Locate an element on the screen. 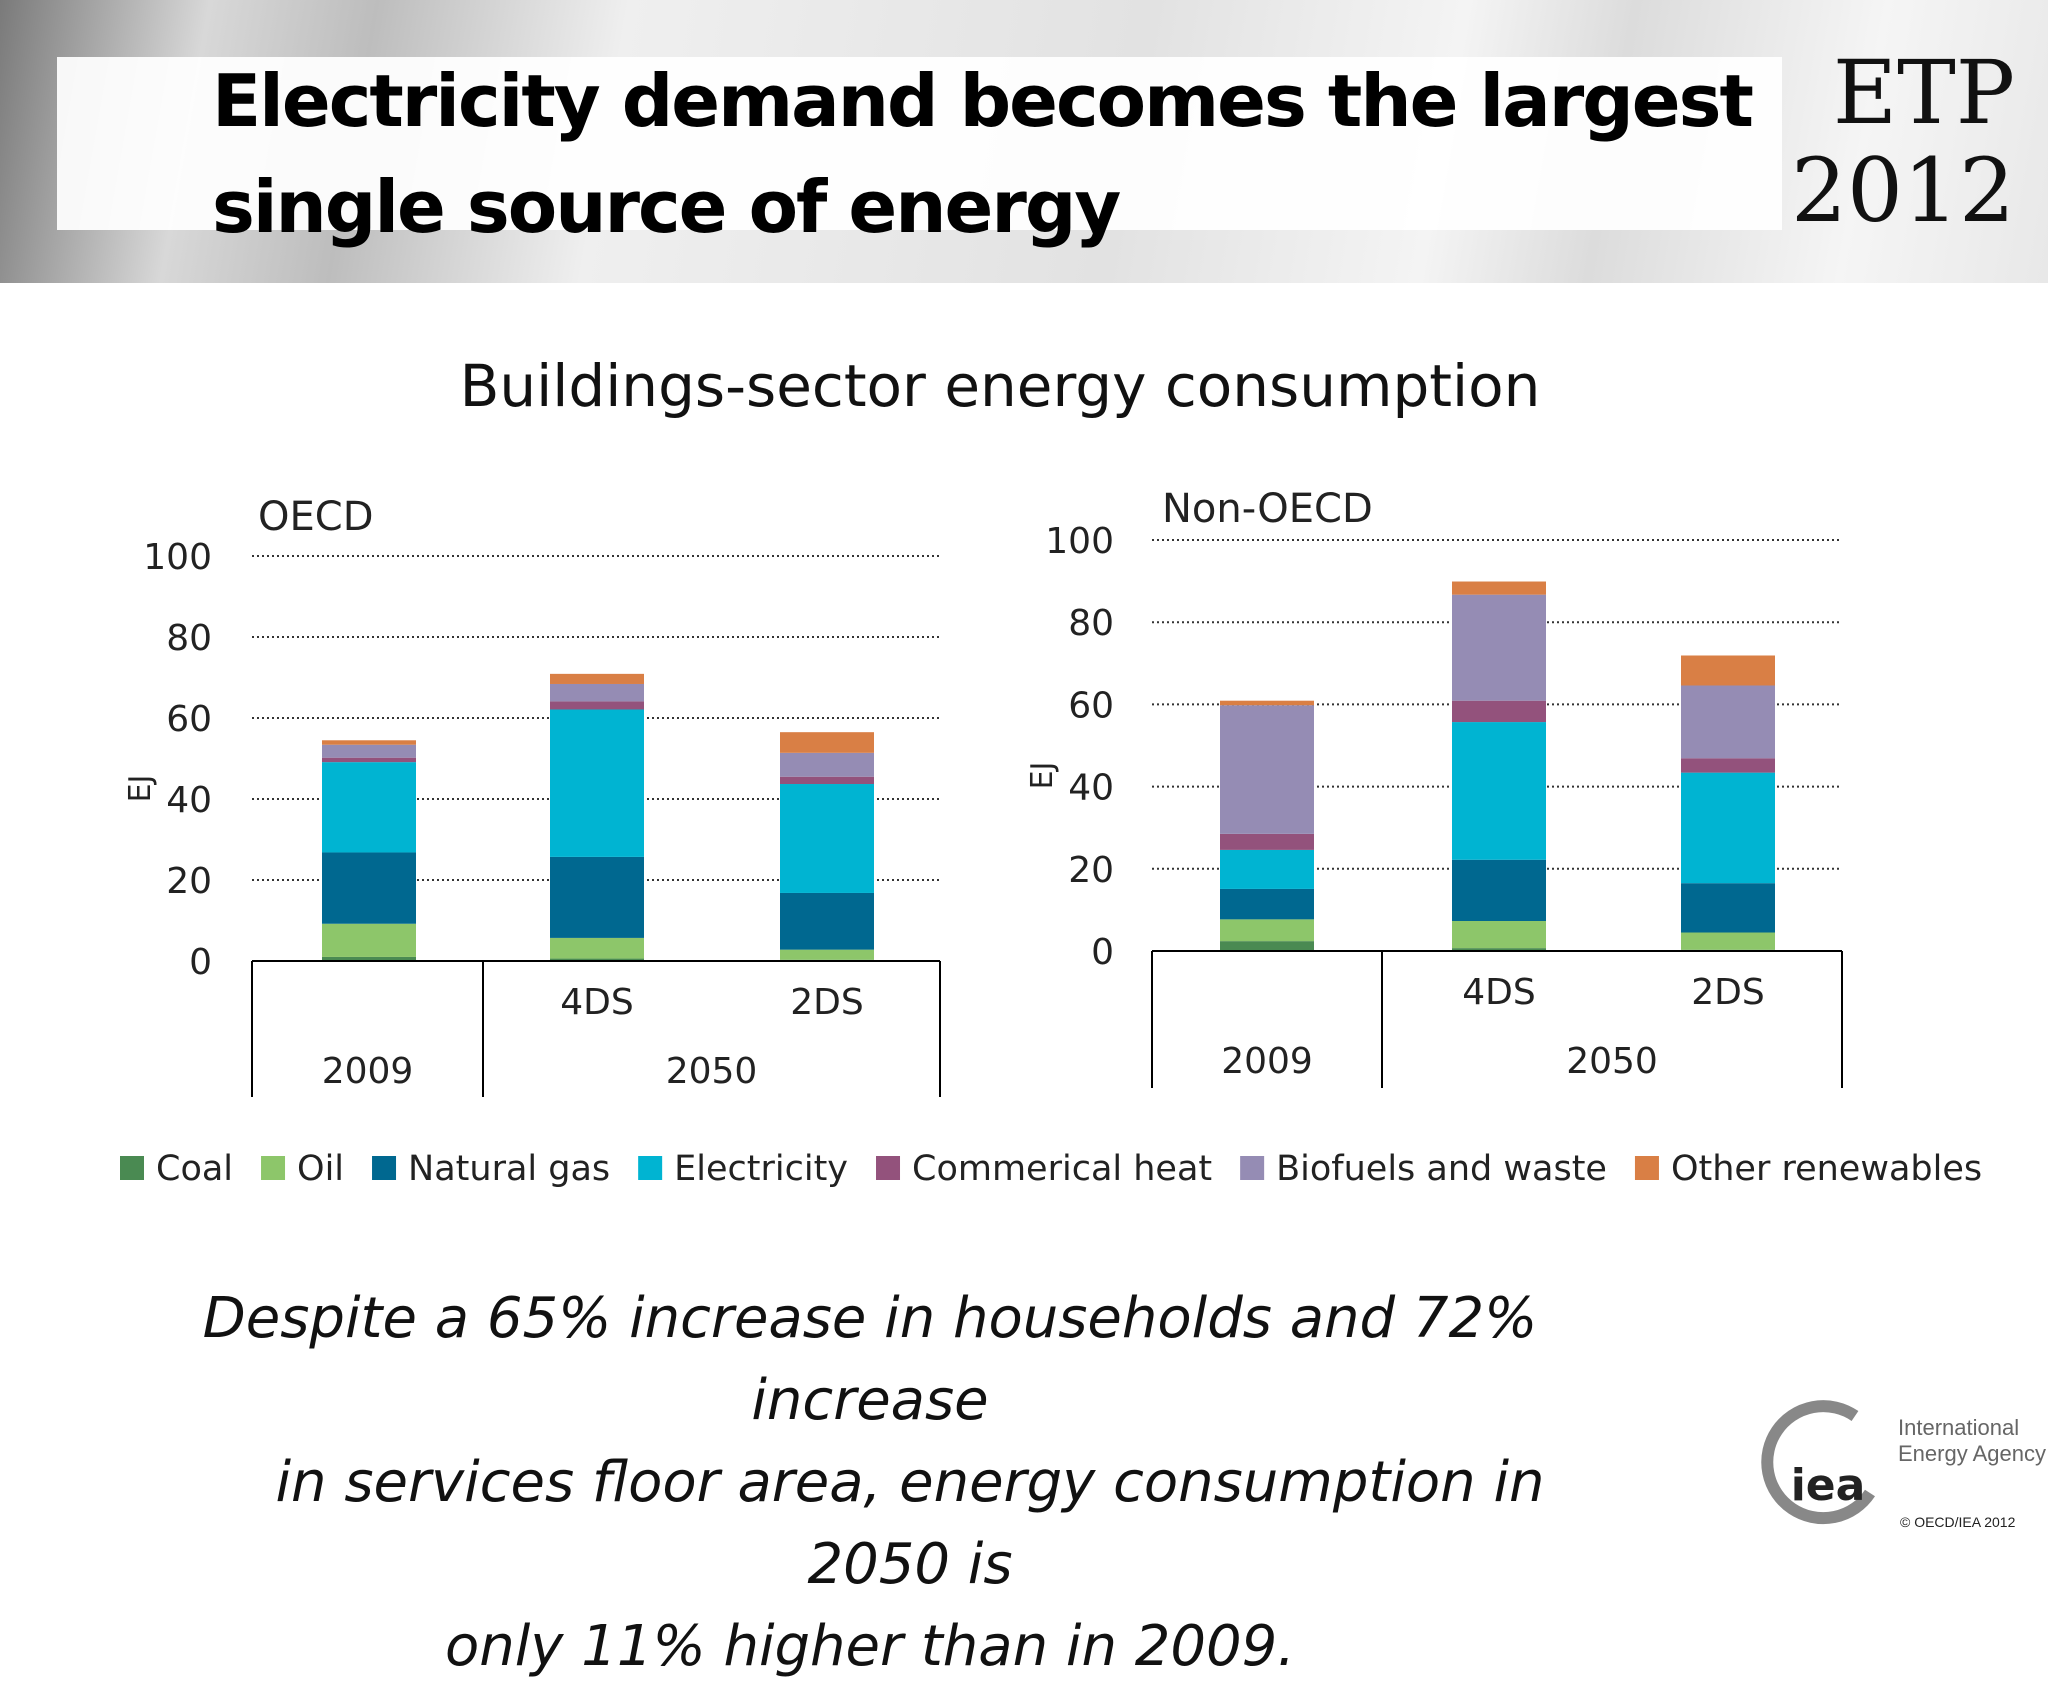 This screenshot has height=1688, width=2048. iea-logo-ring is located at coordinates (1818, 1462).